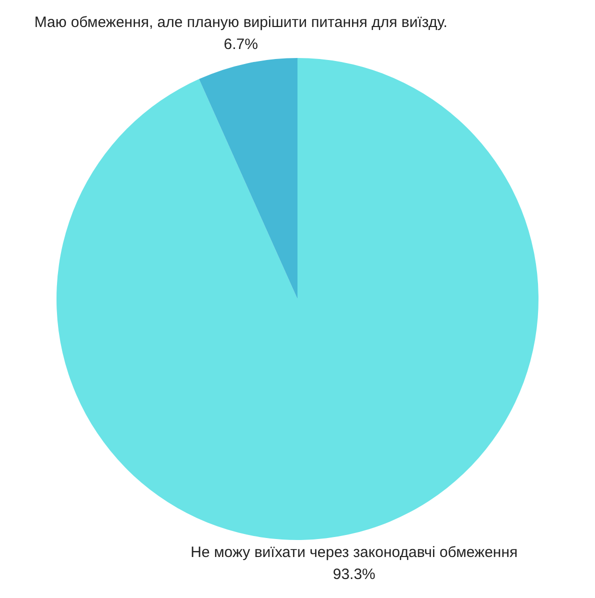 Image resolution: width=595 pixels, height=598 pixels. I want to click on data-label: 6.7%, so click(241, 45).